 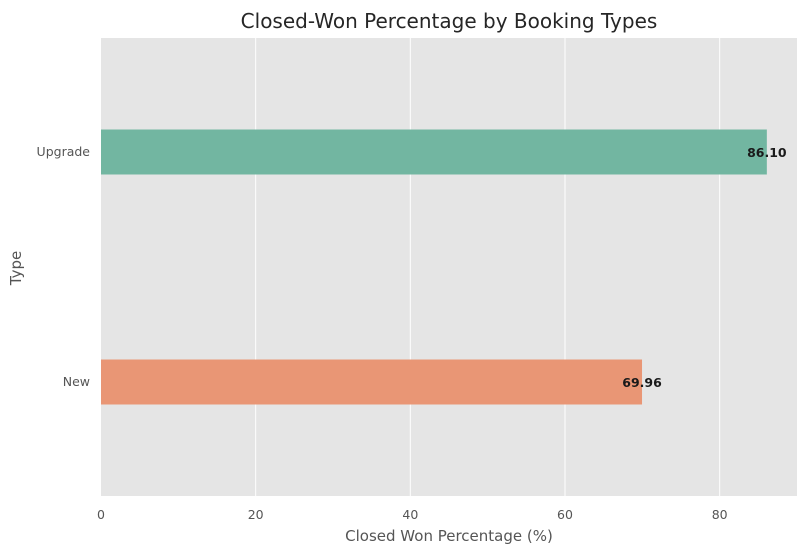 I want to click on y-axis-ticks: New Upgrade, so click(x=64, y=266).